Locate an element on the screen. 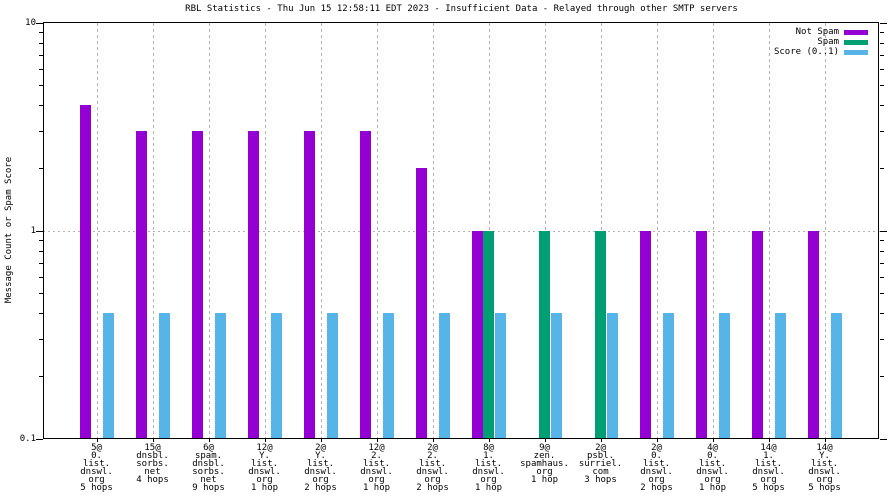  x-category-label-line: 9 hops is located at coordinates (208, 488).